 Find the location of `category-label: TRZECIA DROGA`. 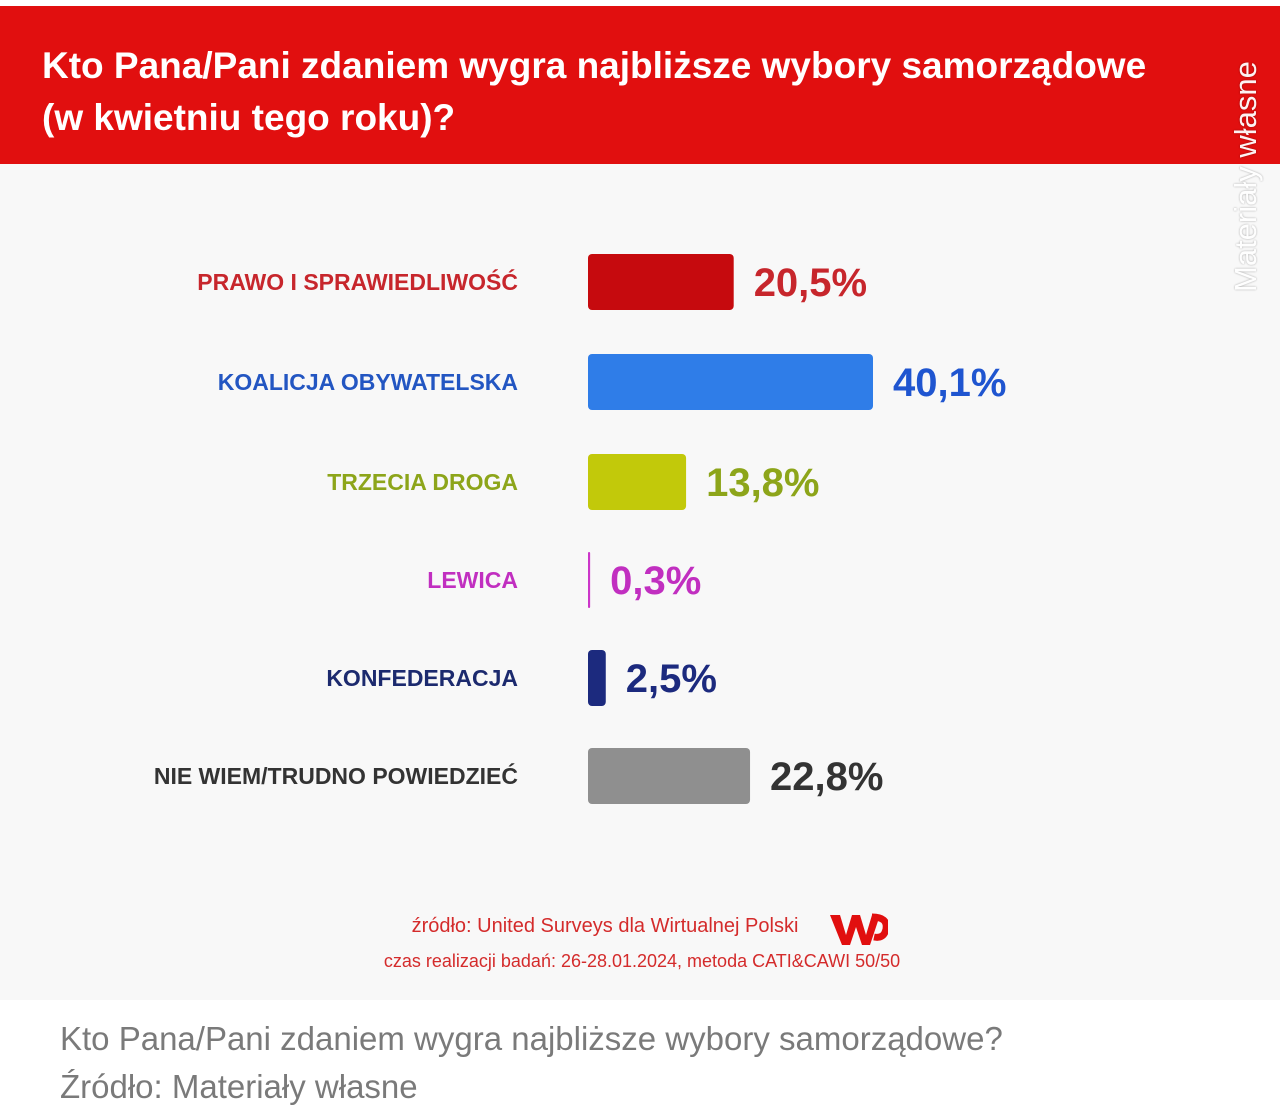

category-label: TRZECIA DROGA is located at coordinates (422, 482).